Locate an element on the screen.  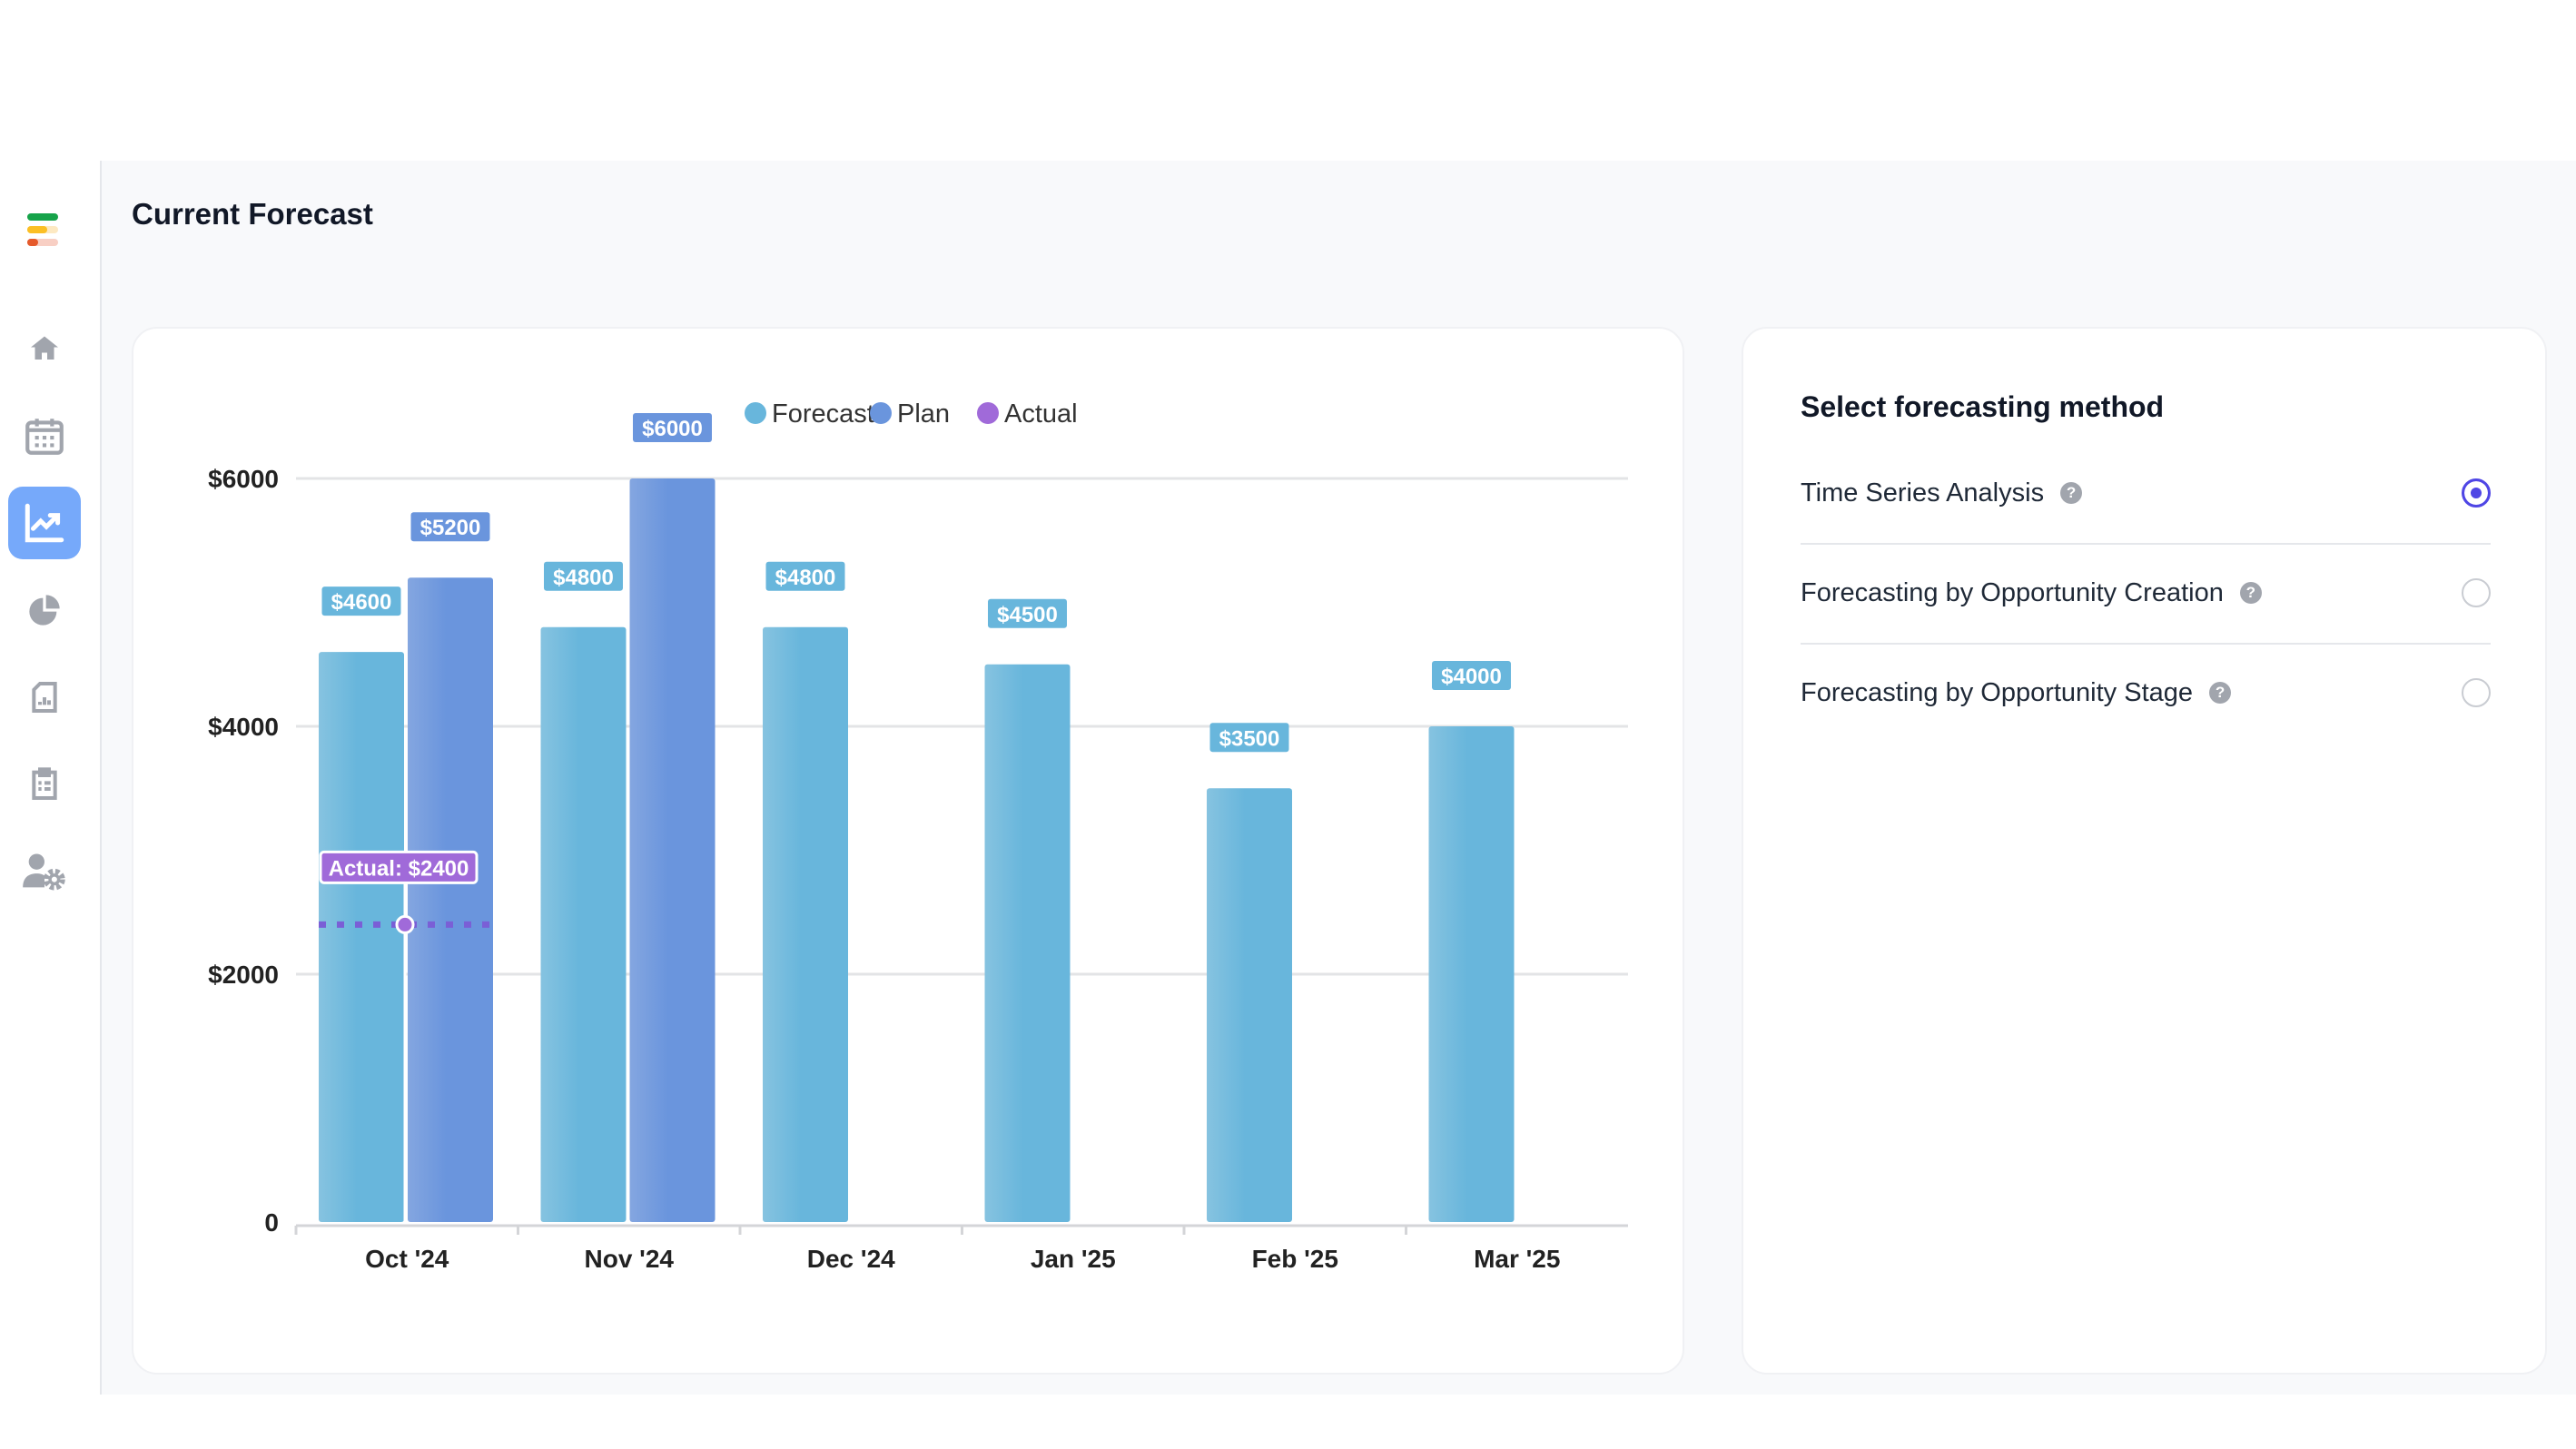
pie-chart-icon is located at coordinates (44, 610).